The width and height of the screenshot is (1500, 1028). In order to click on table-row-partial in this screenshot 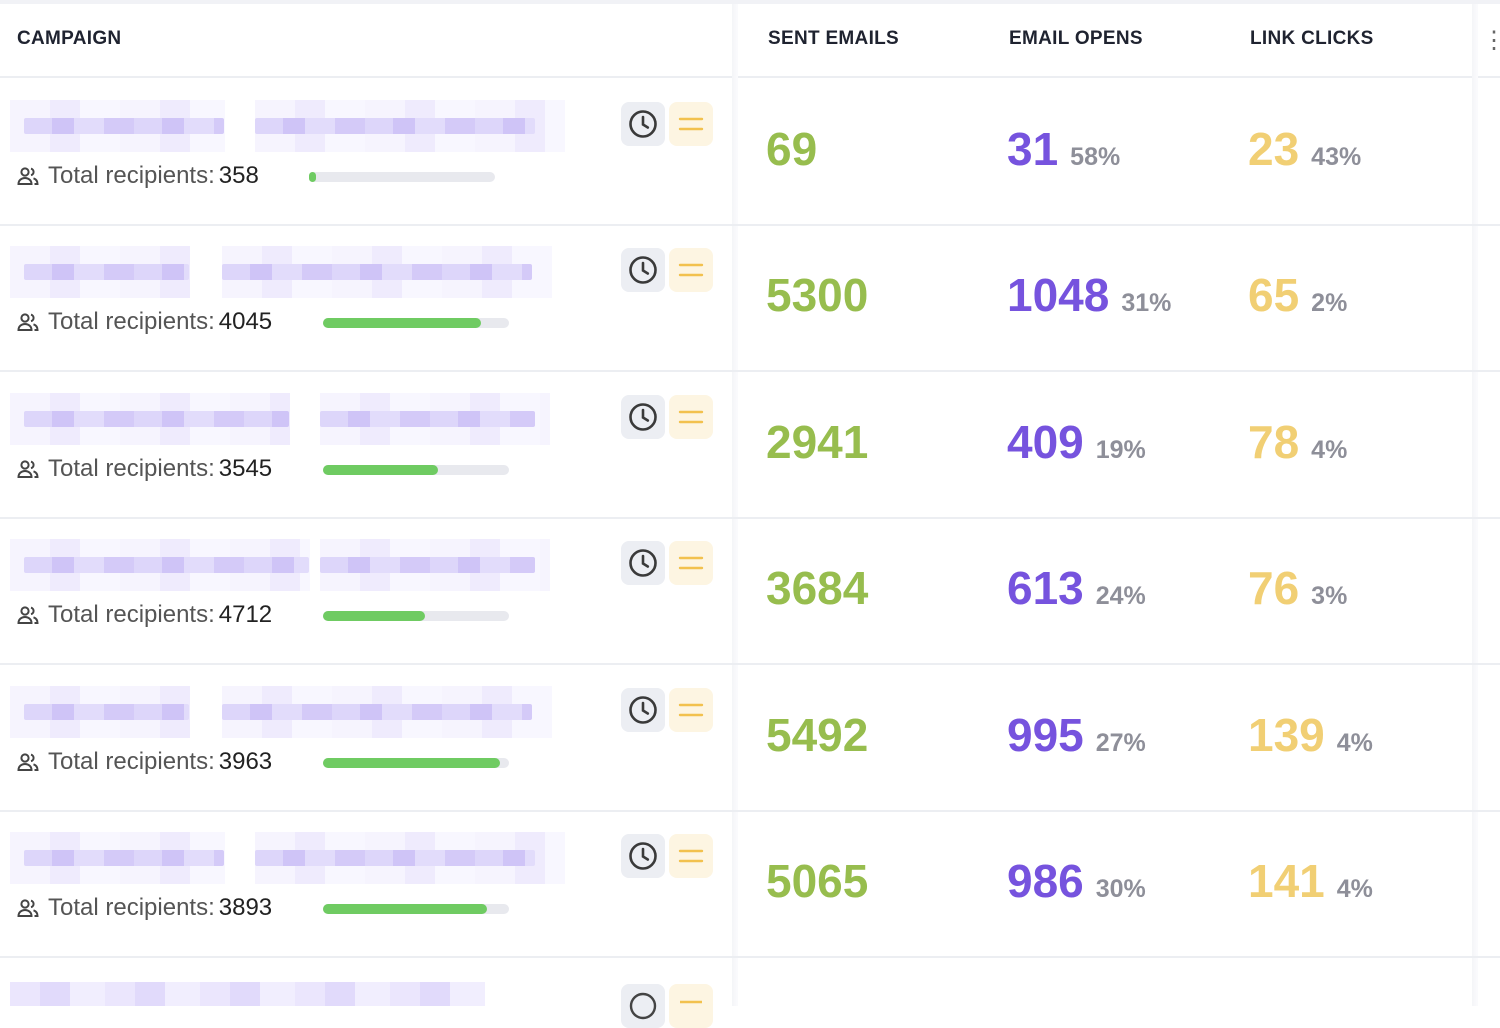, I will do `click(750, 992)`.